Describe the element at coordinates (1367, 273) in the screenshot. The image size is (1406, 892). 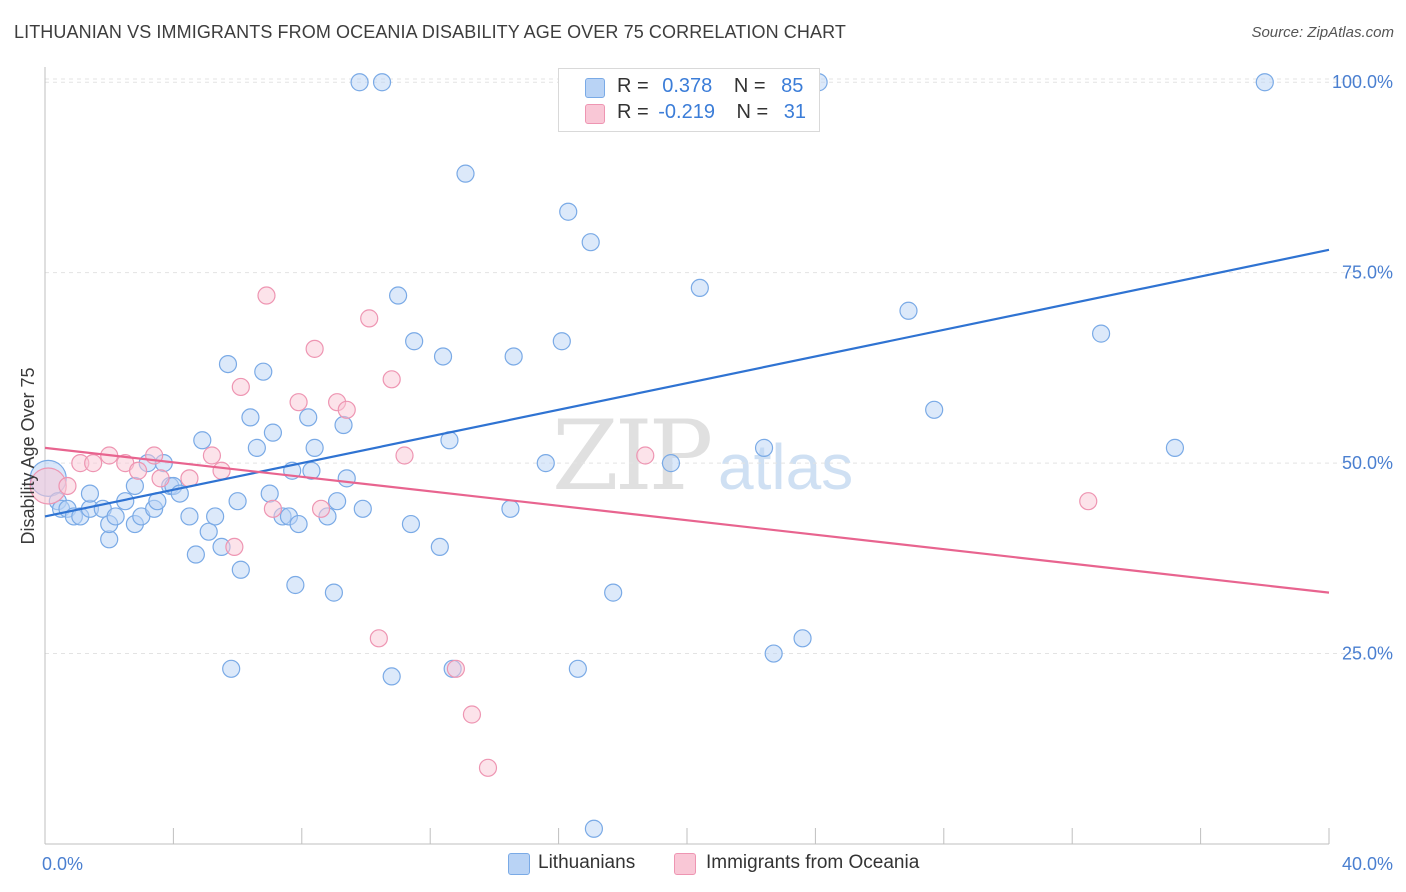
I see `y-tick-label: 75.0%` at that location.